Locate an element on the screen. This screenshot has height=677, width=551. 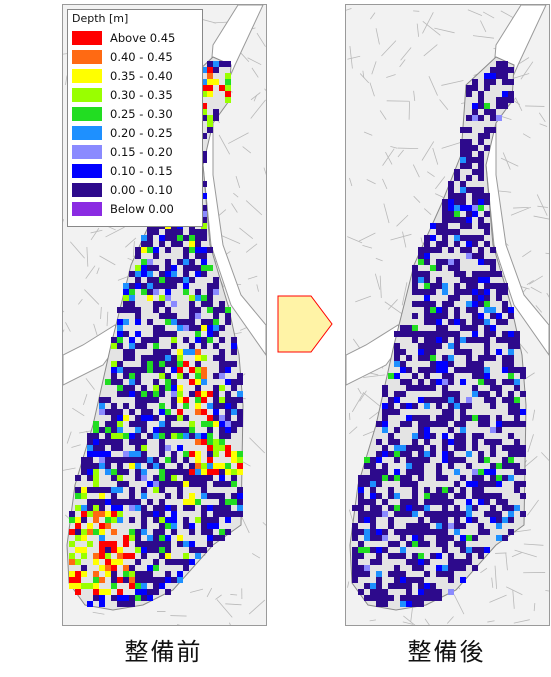
legend-label: 0.20 - 0.25 is located at coordinates (141, 132).